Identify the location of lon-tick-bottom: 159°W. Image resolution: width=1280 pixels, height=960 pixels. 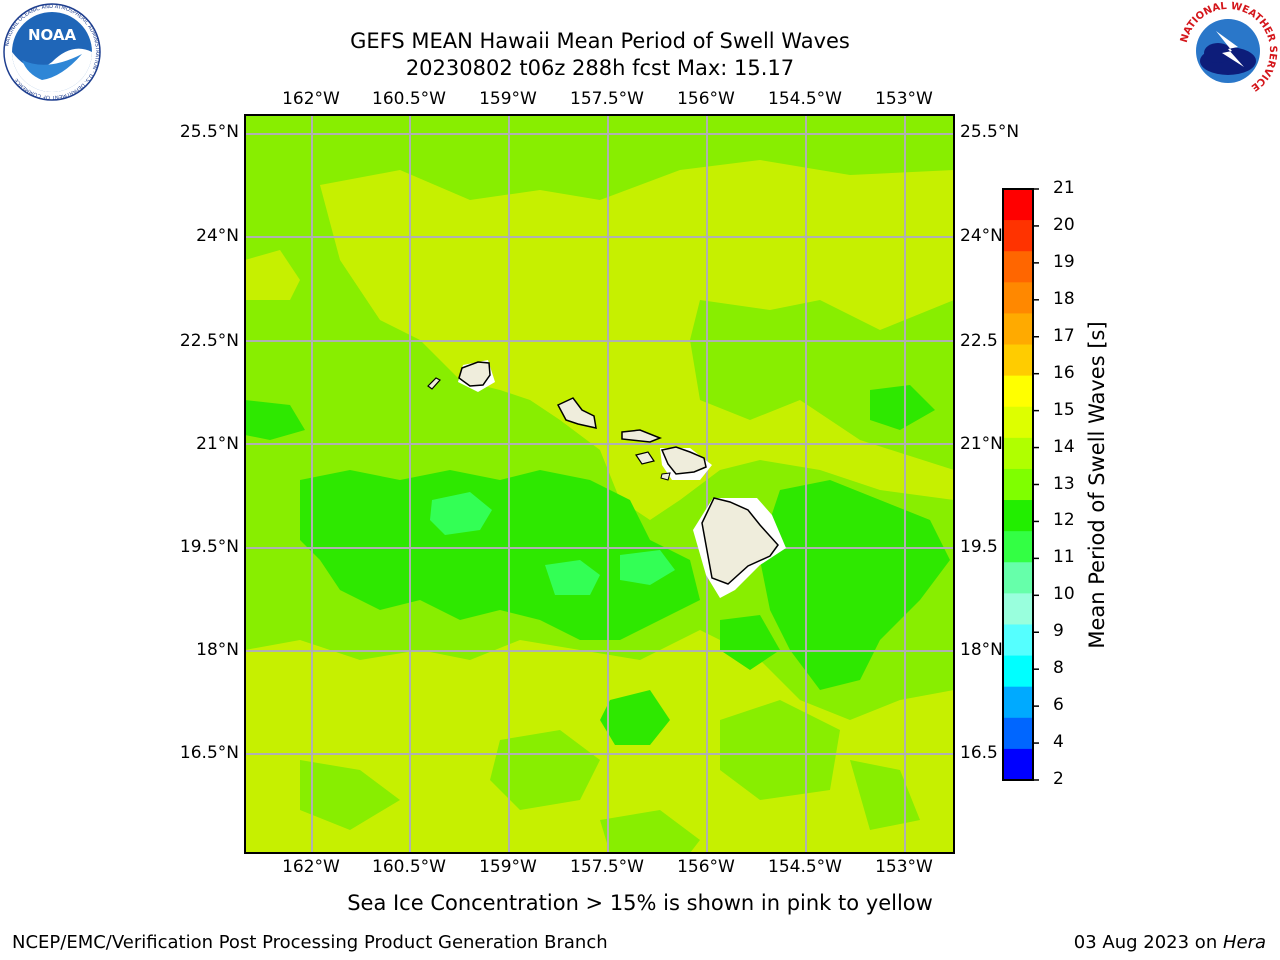
(508, 867).